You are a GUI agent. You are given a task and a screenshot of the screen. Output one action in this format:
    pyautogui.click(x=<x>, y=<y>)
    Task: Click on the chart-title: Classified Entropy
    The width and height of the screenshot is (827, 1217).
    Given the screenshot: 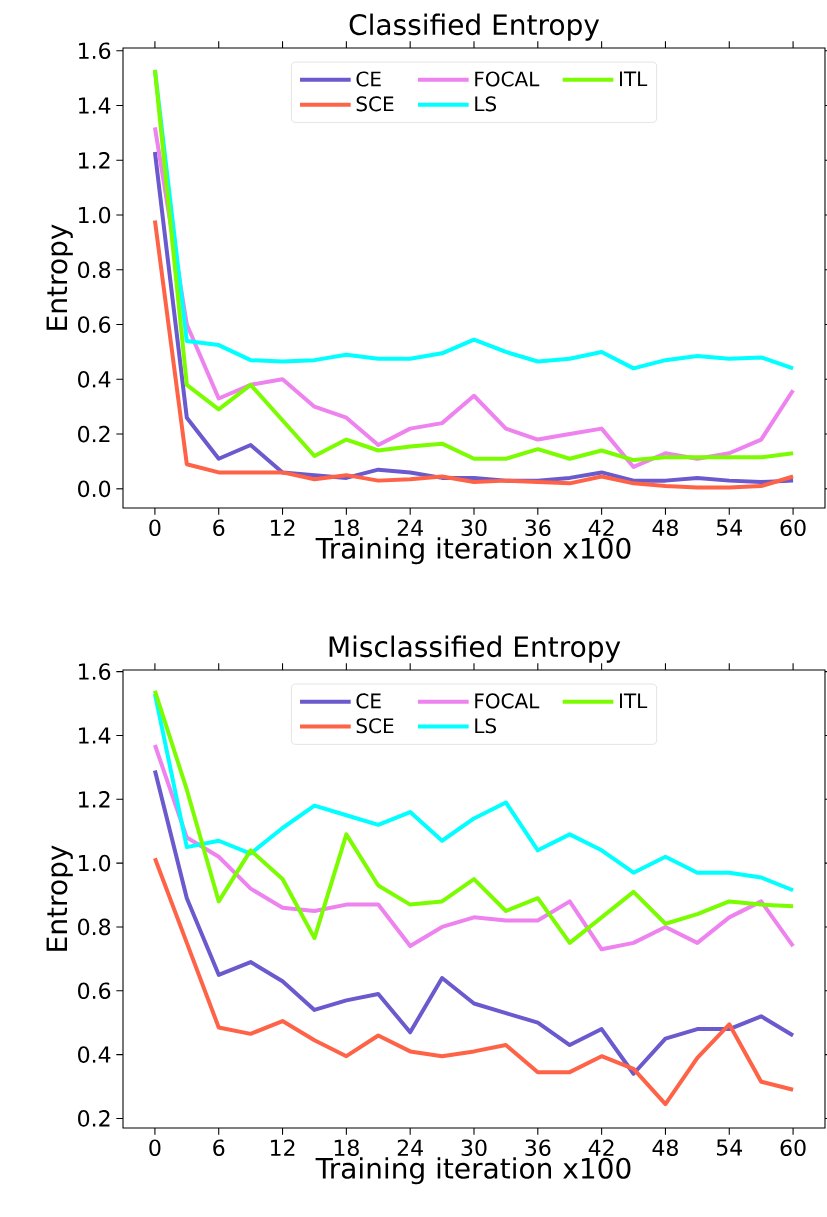 What is the action you would take?
    pyautogui.click(x=474, y=27)
    